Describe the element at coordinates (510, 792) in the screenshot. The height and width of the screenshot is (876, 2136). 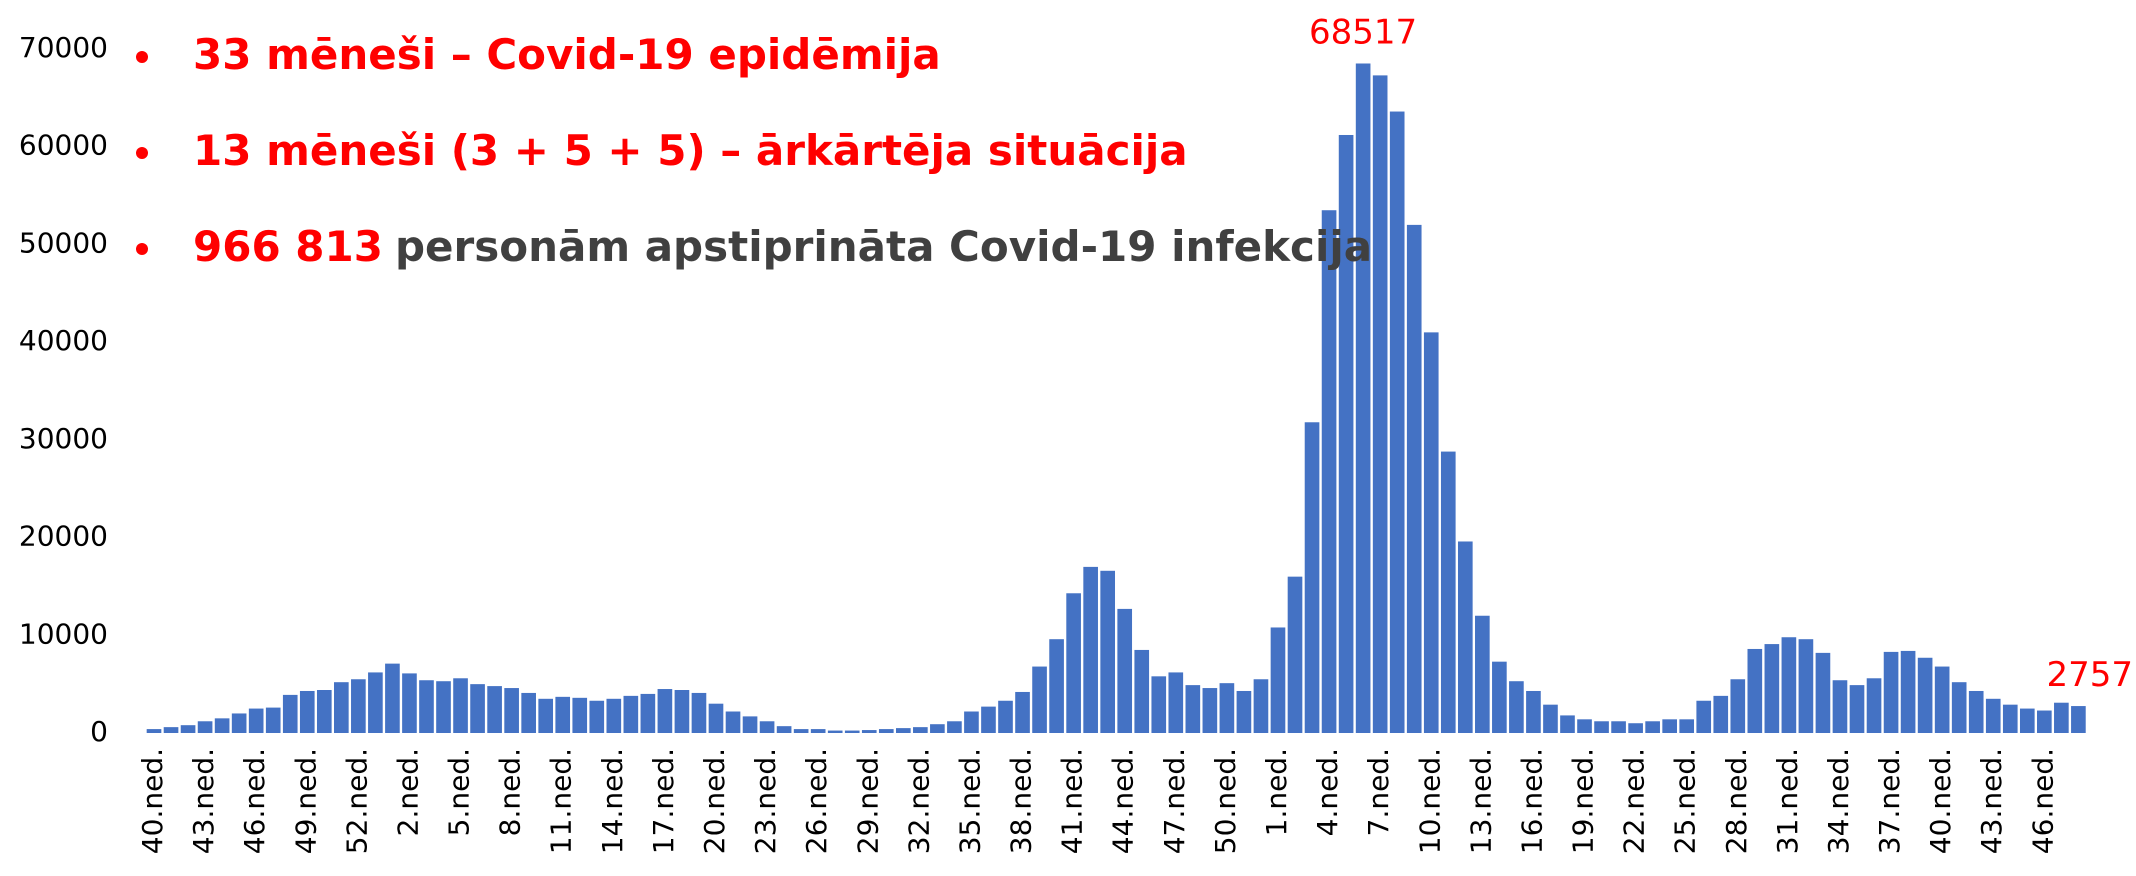
I see `x-tick-label: 8.ned.` at that location.